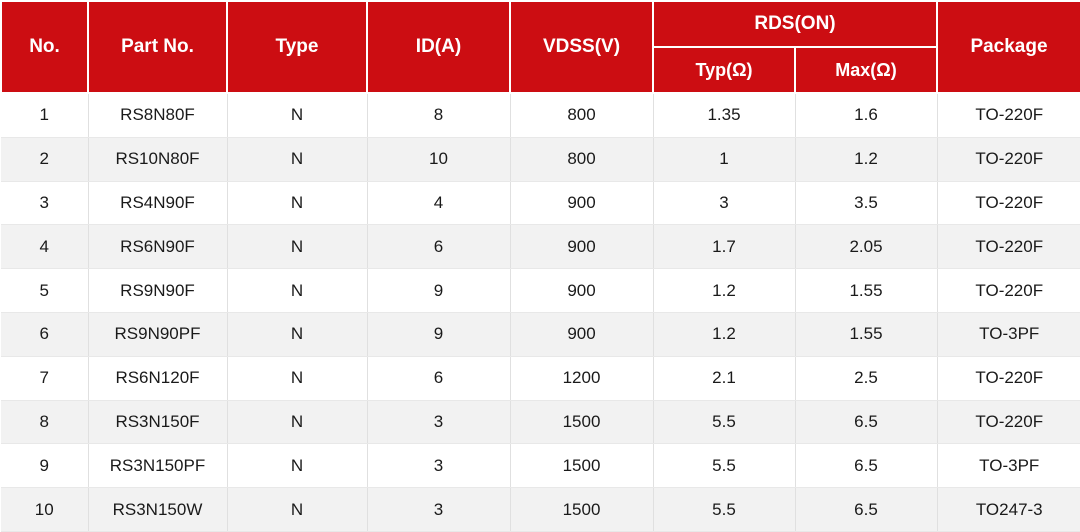 The width and height of the screenshot is (1080, 532). I want to click on cell-rds-typ: 3, so click(724, 203).